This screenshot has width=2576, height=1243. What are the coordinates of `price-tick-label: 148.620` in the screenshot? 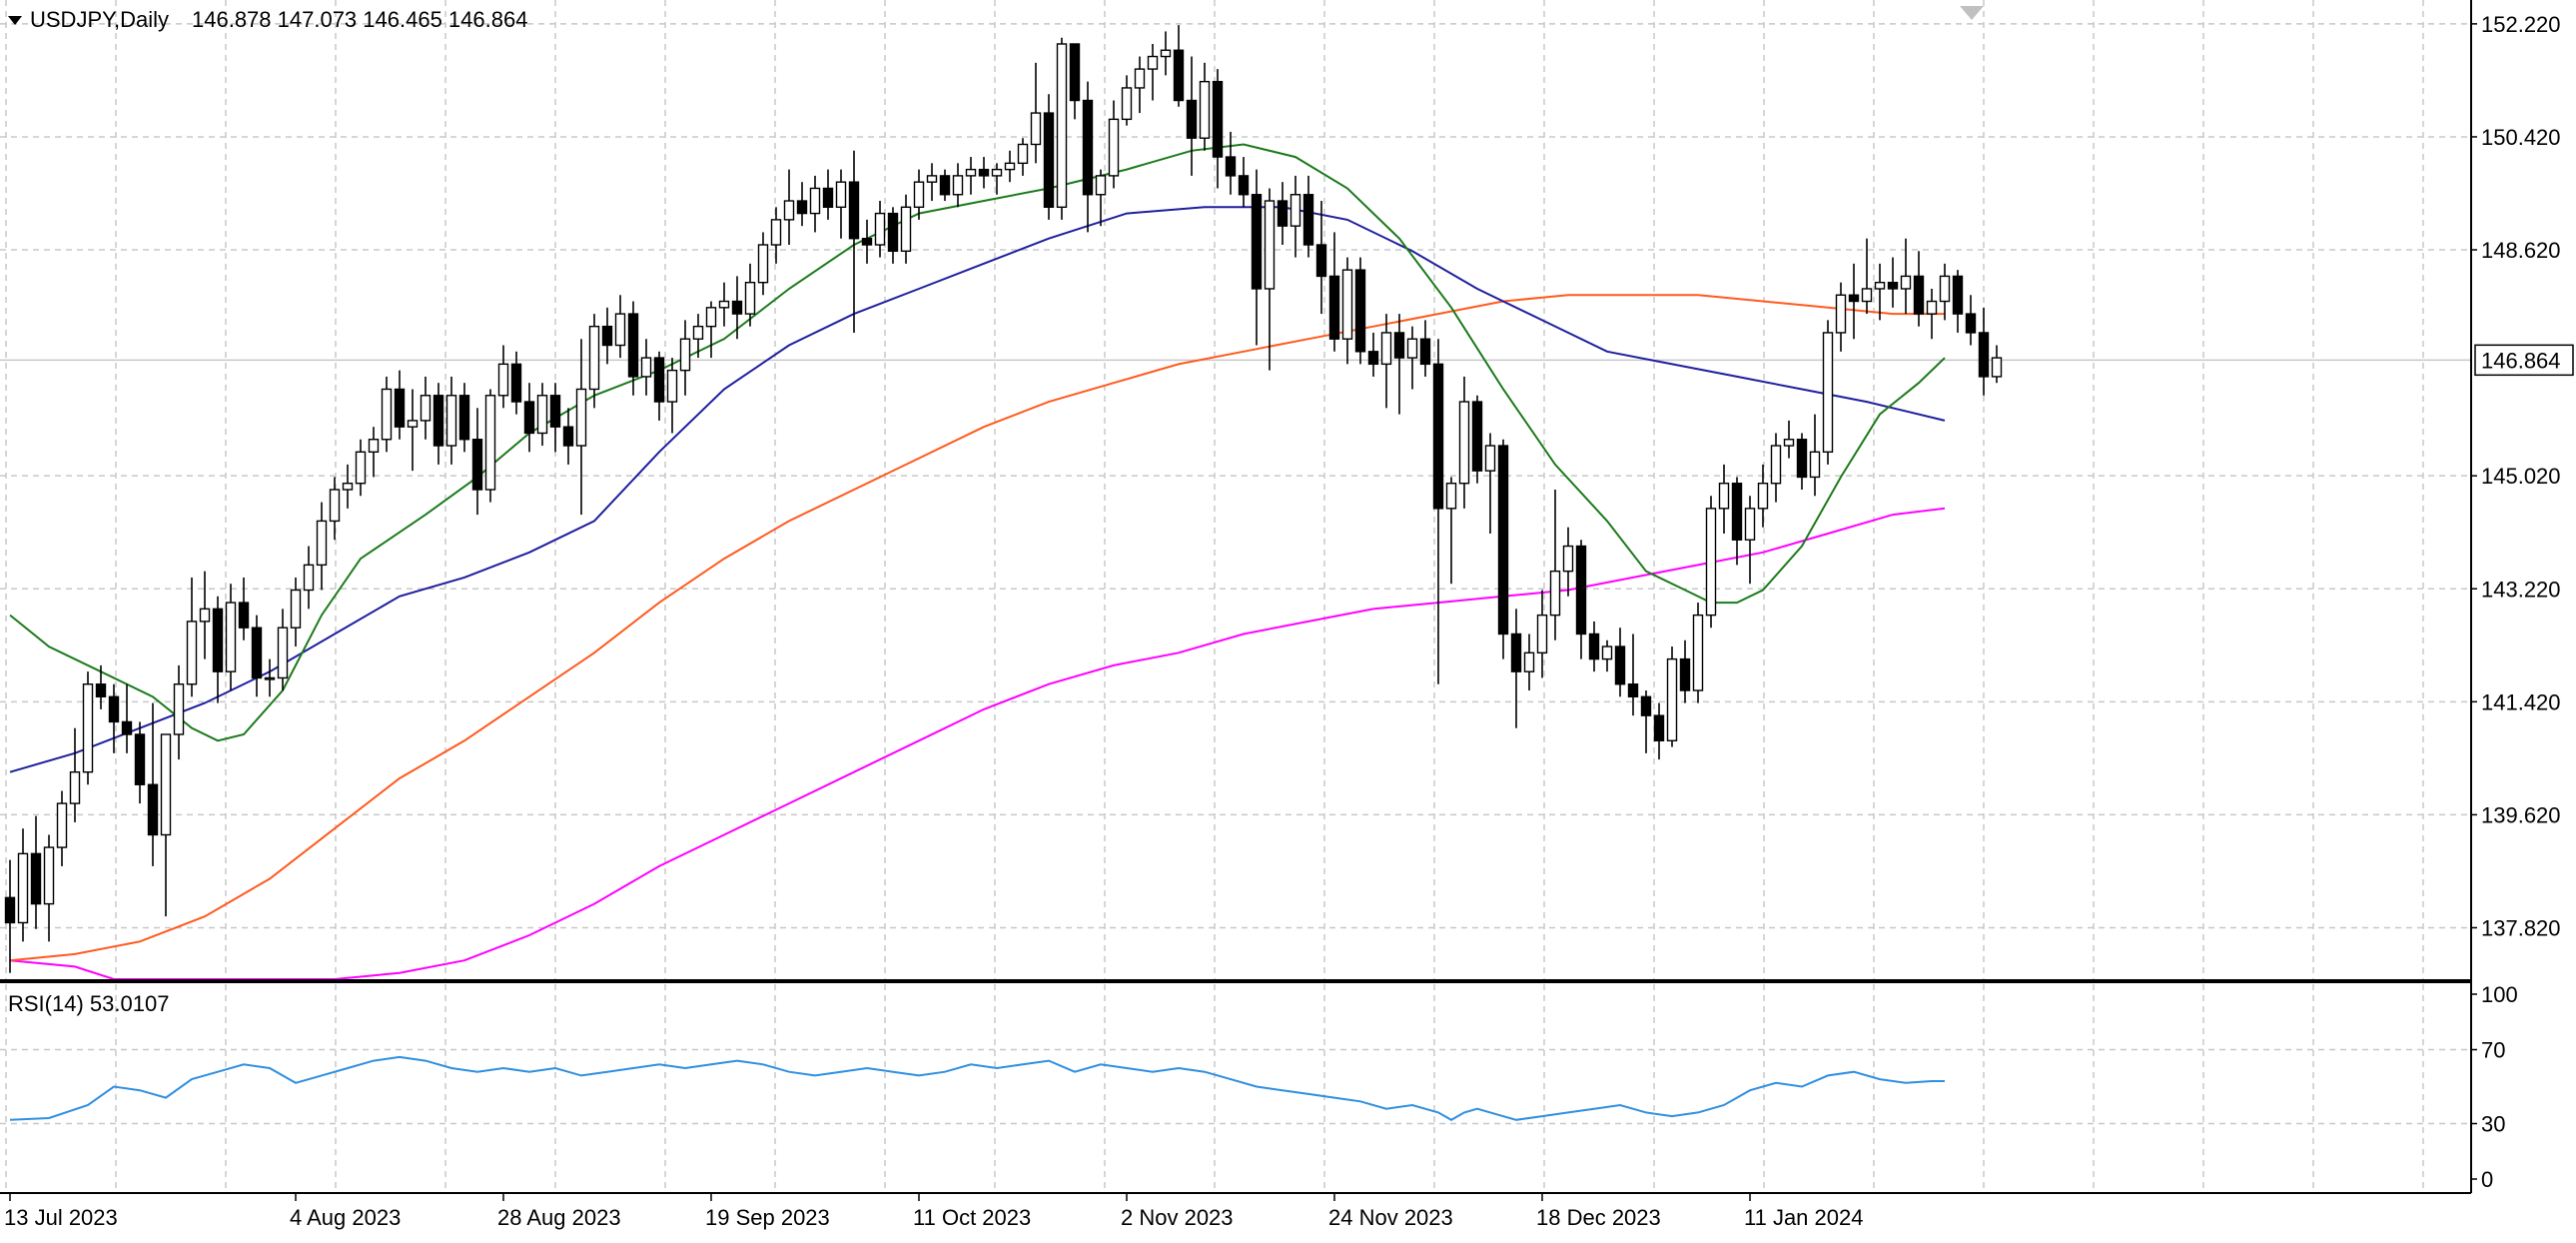 It's located at (2521, 250).